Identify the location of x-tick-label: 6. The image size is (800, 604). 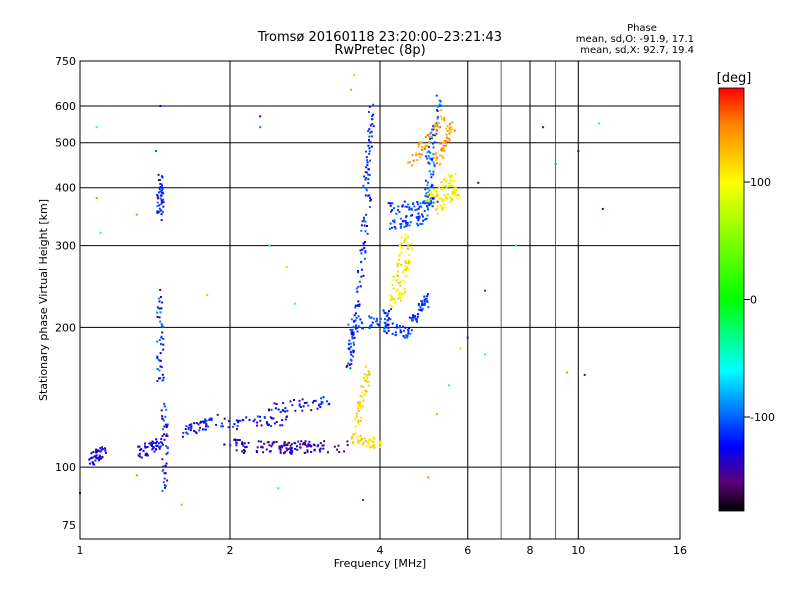
(467, 550).